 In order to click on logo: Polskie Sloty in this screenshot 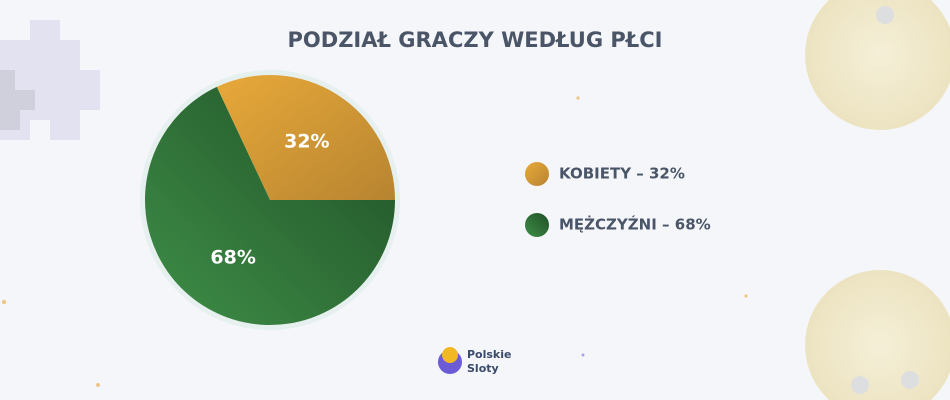, I will do `click(474, 361)`.